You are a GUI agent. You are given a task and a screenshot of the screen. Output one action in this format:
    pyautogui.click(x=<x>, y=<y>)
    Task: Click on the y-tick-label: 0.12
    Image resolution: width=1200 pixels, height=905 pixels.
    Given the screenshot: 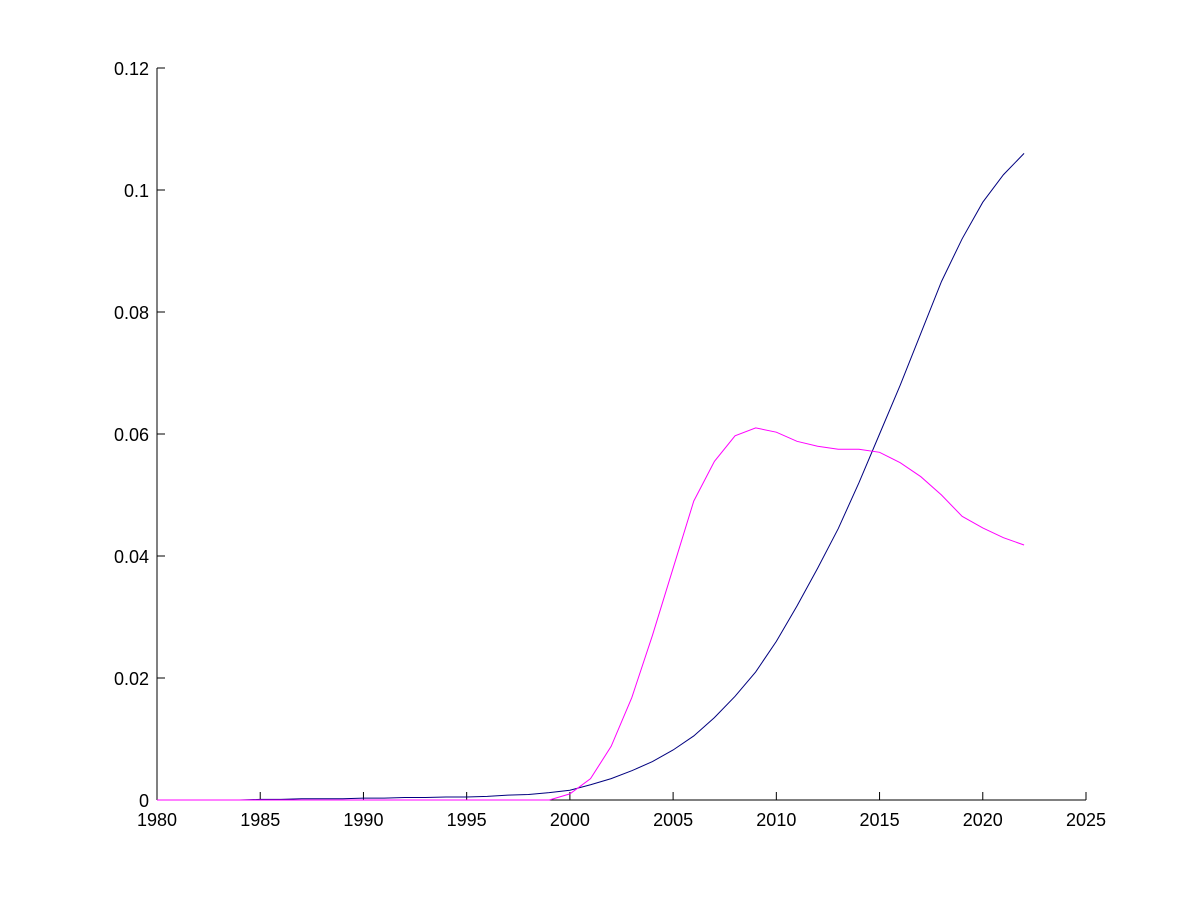 What is the action you would take?
    pyautogui.click(x=131, y=69)
    